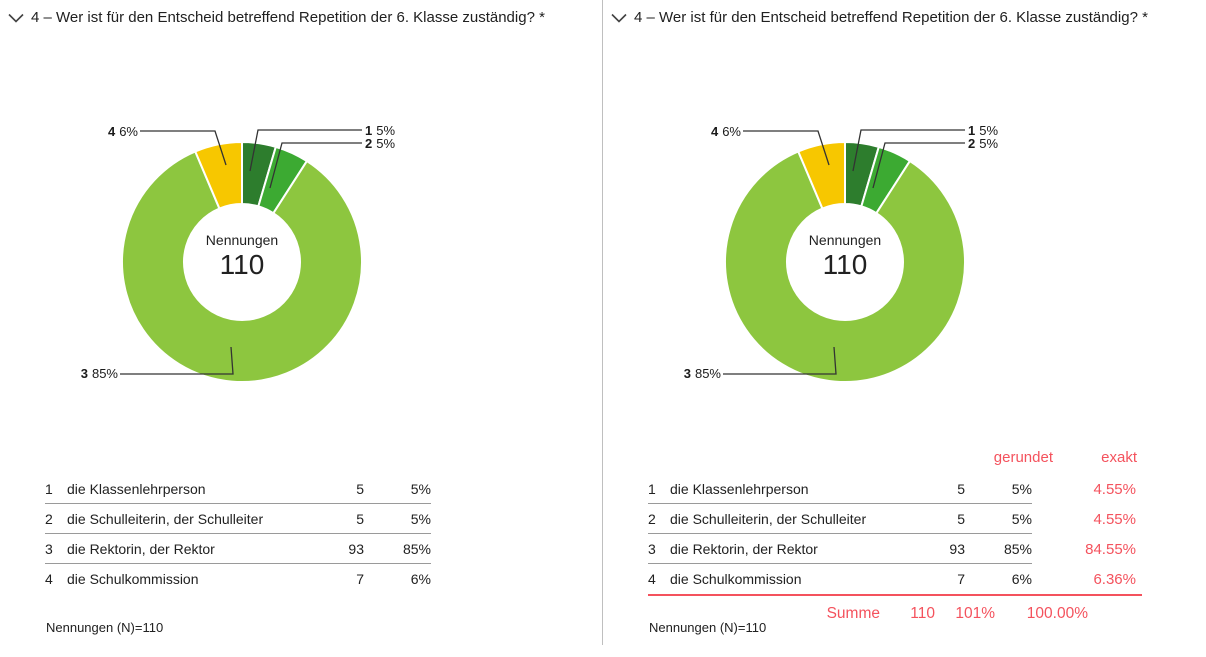  I want to click on summe-label: Summe, so click(853, 613).